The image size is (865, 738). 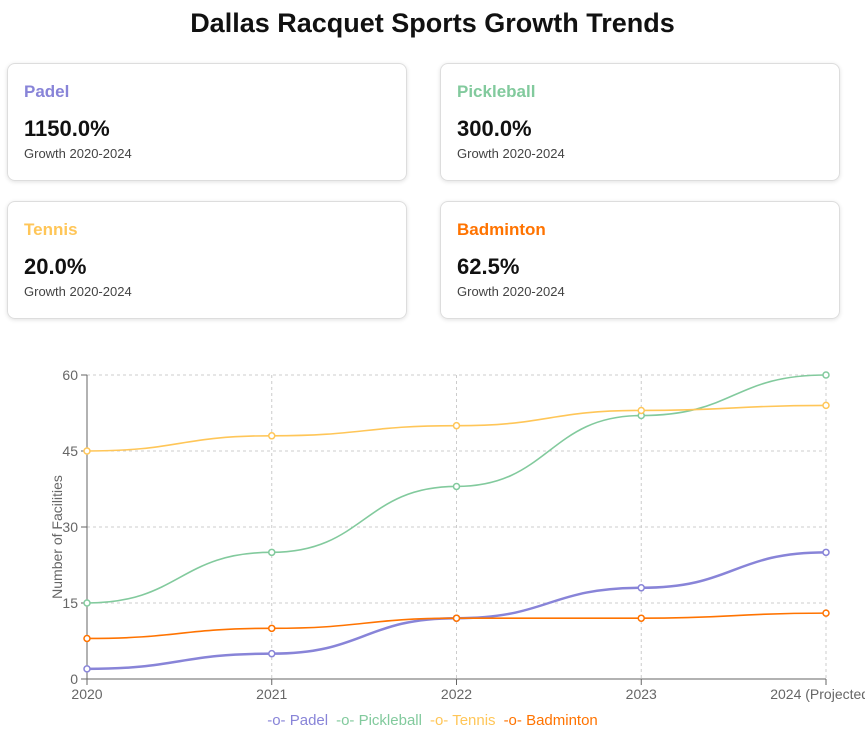 What do you see at coordinates (74, 679) in the screenshot?
I see `y-tick-label: 0` at bounding box center [74, 679].